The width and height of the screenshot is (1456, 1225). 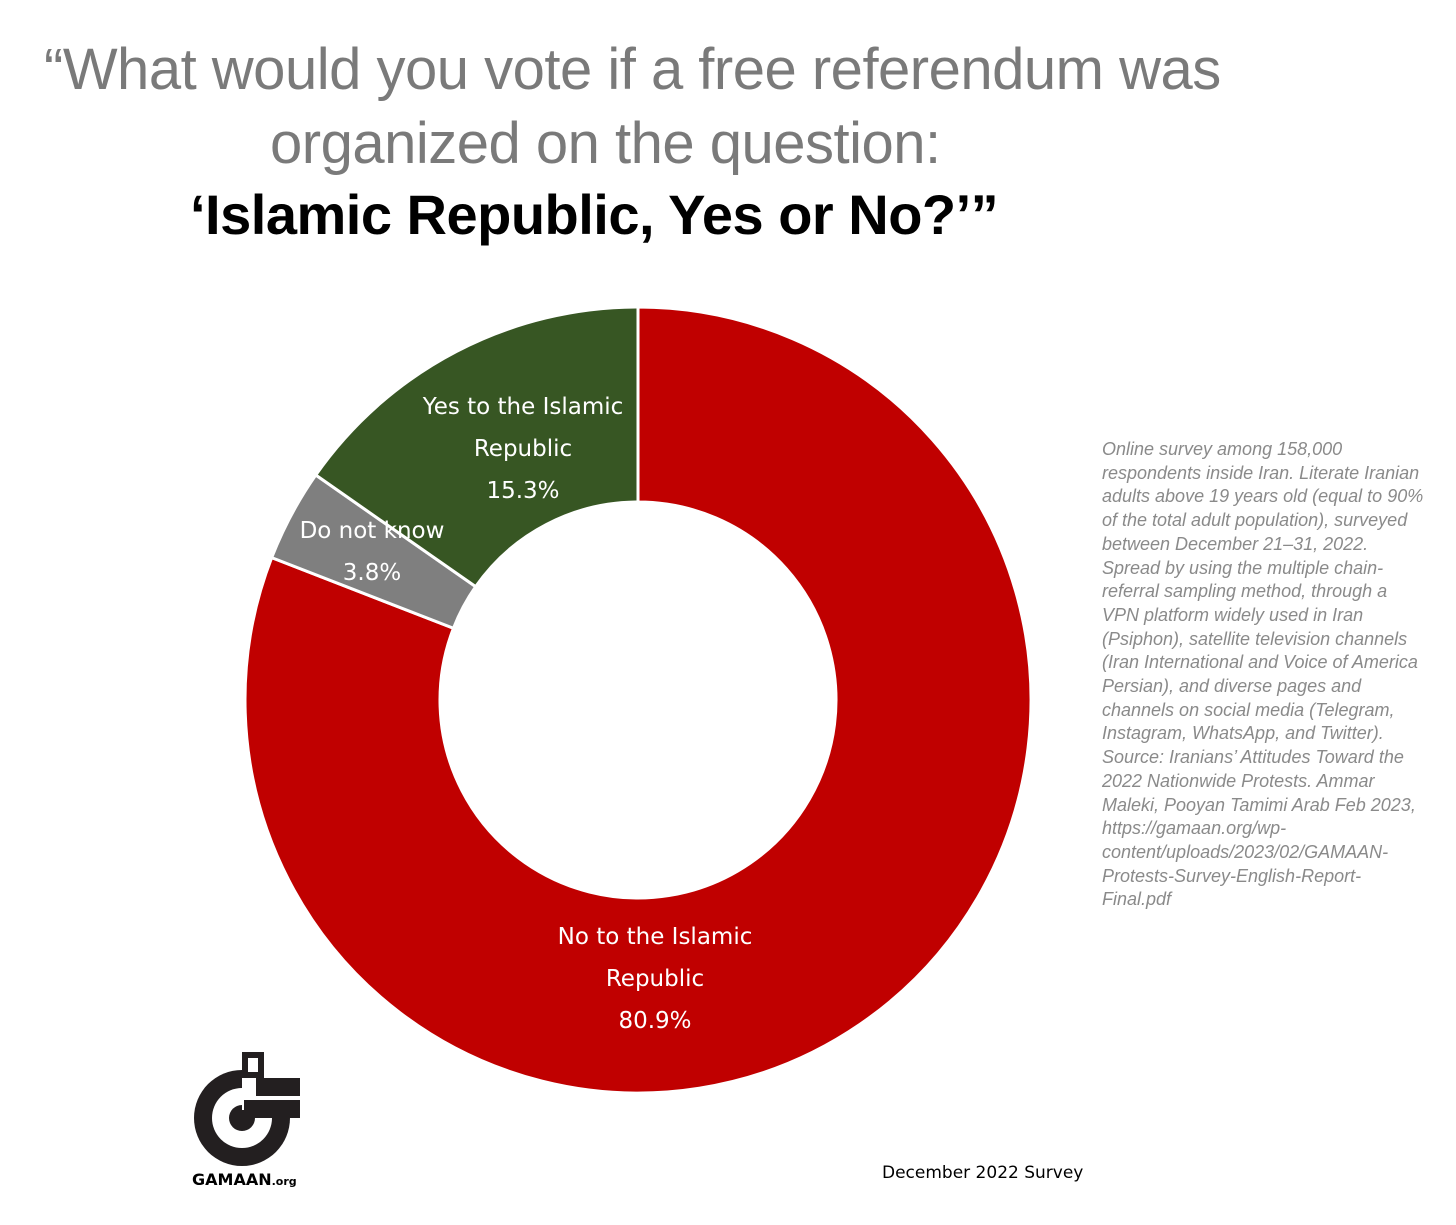 I want to click on survey-date: December 2022 Survey, so click(x=983, y=1173).